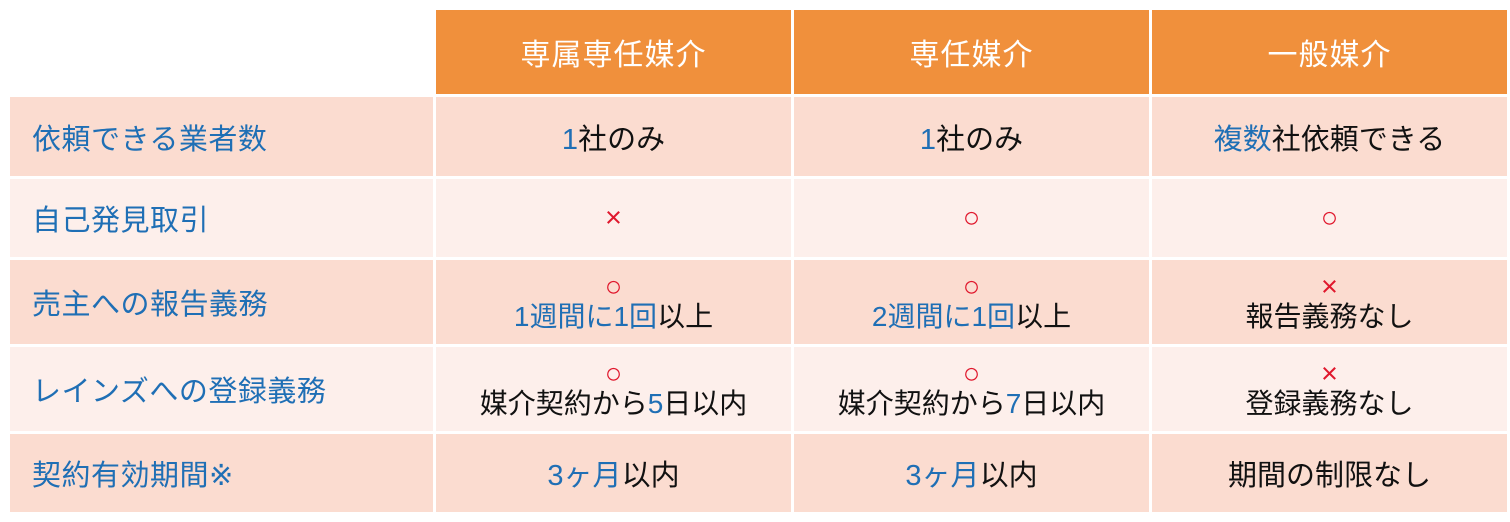  I want to click on row-label-cell: 依頼できる業者数, so click(221, 136).